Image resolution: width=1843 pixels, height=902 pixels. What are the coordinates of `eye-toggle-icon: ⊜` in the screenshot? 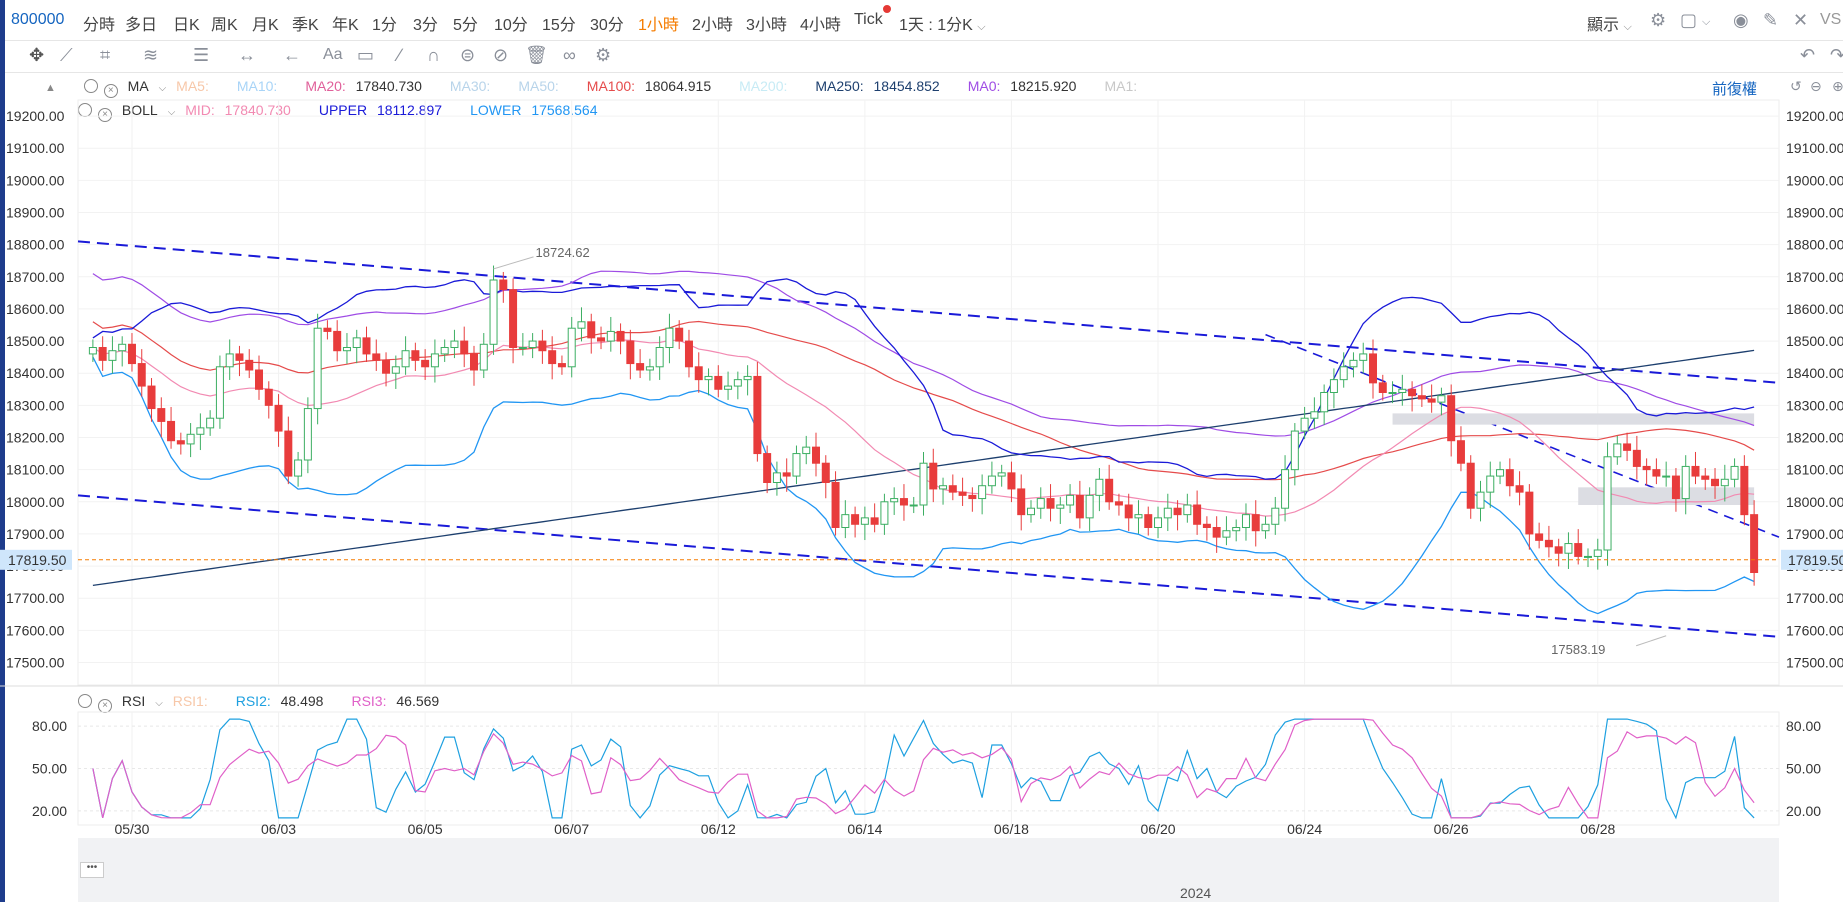 It's located at (468, 55).